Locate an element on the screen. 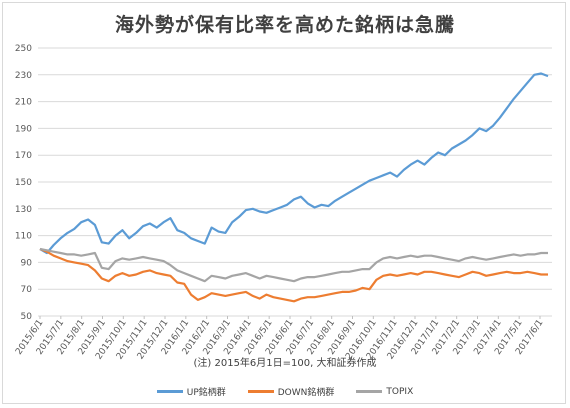 The image size is (570, 408). legend: UP銘柄群 DOWN銘柄群 TOPIX is located at coordinates (285, 391).